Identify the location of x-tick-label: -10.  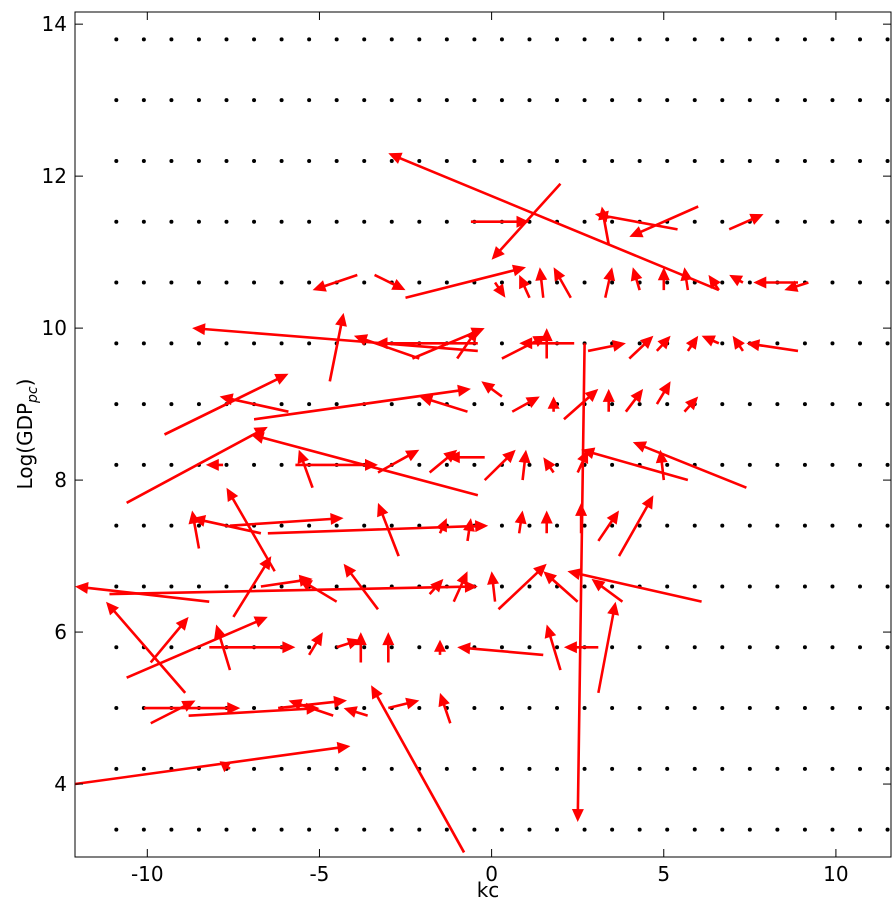
(147, 874).